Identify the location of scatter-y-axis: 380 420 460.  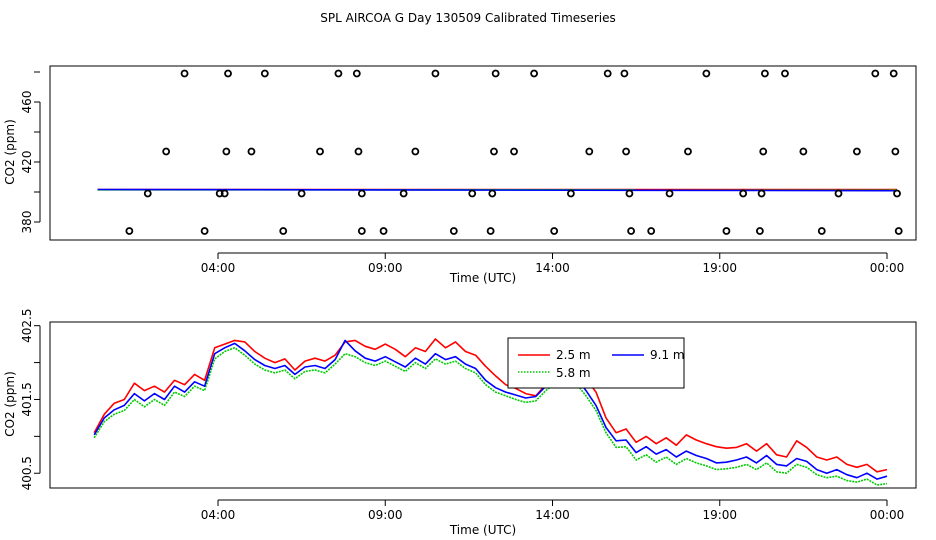
(30, 152).